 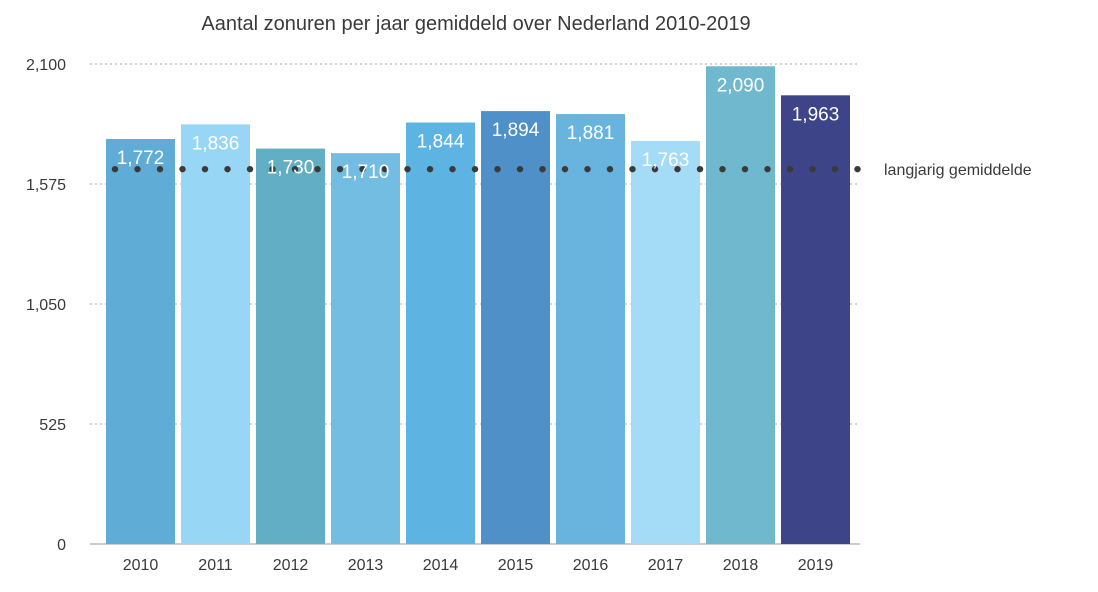 What do you see at coordinates (441, 142) in the screenshot?
I see `data-label: 1,844` at bounding box center [441, 142].